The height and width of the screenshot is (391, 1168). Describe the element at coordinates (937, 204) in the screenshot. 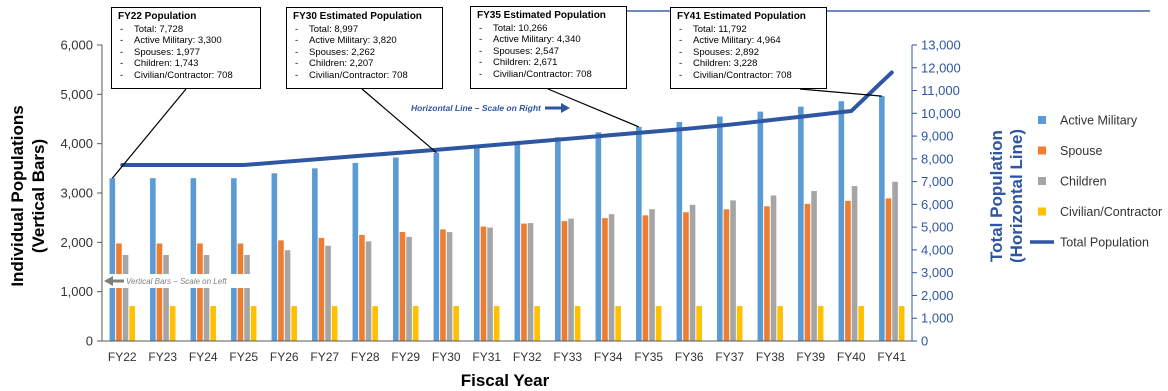

I see `y2-tick-label: 6,000` at that location.